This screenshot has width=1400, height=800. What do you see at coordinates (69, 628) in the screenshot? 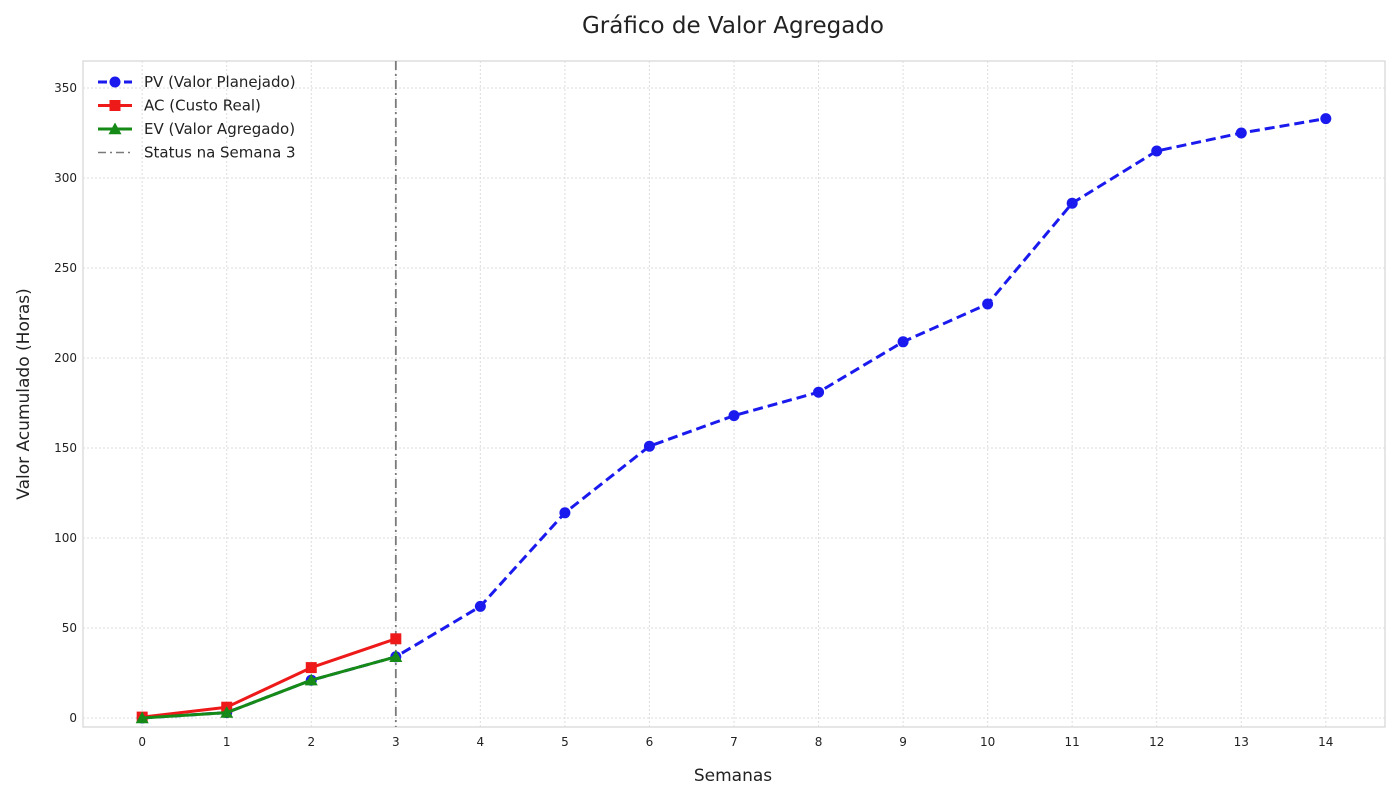
I see `y-tick-label: 50` at bounding box center [69, 628].